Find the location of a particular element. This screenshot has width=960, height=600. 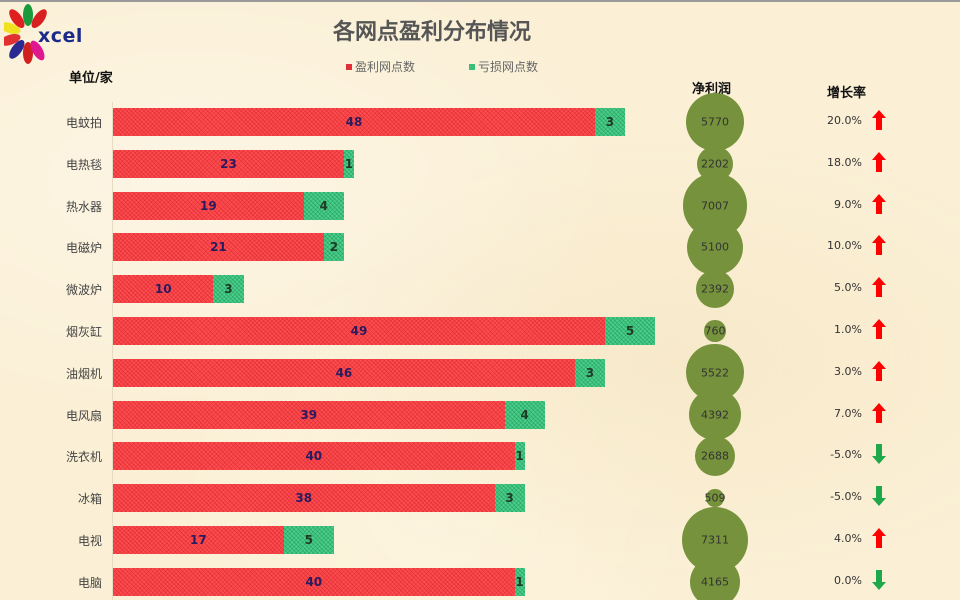

category-label: 电风扇 is located at coordinates (83, 415).